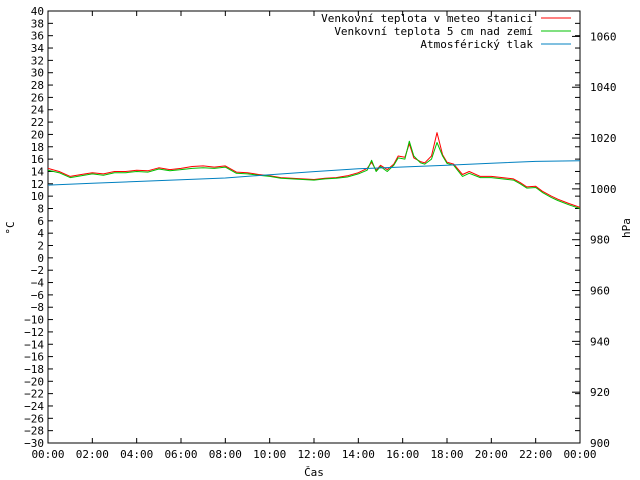 The height and width of the screenshot is (480, 640). I want to click on y-tick-label: −12, so click(34, 332).